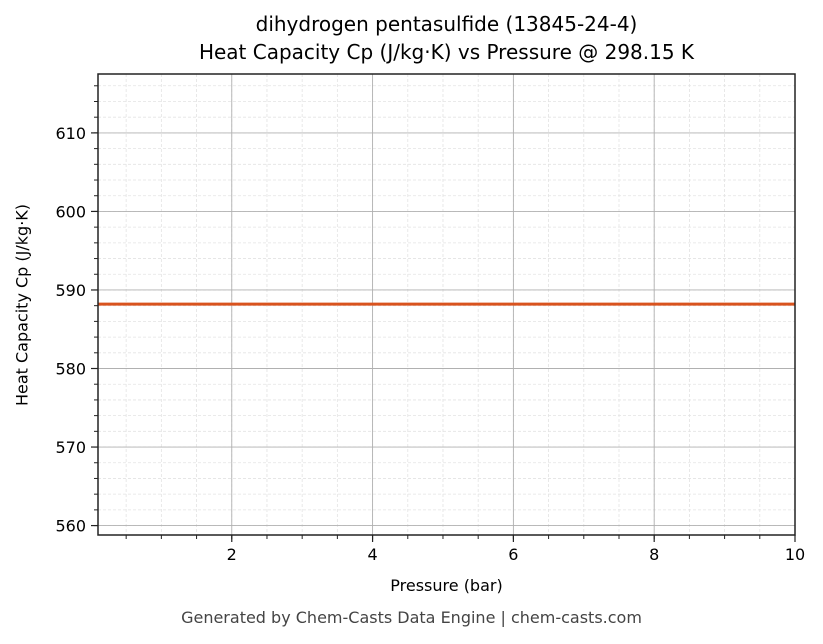  What do you see at coordinates (446, 24) in the screenshot?
I see `chart-title: dihydrogen pentasulfide (13845-24-4)` at bounding box center [446, 24].